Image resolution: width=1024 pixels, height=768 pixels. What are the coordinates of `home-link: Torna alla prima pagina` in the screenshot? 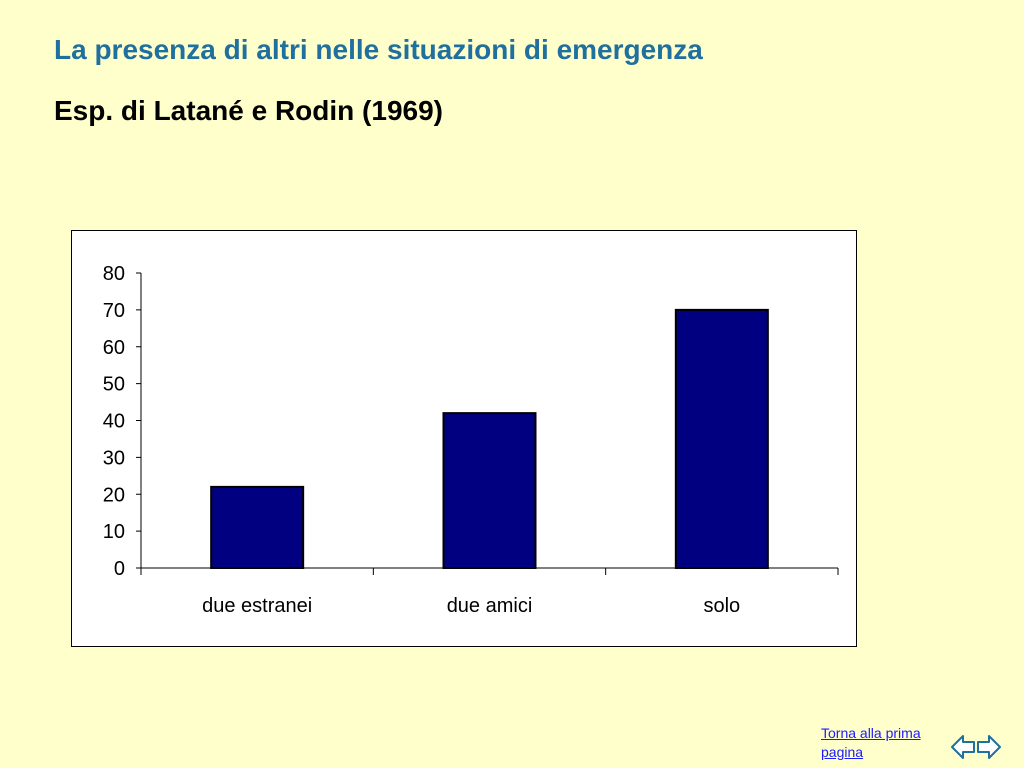 It's located at (871, 742).